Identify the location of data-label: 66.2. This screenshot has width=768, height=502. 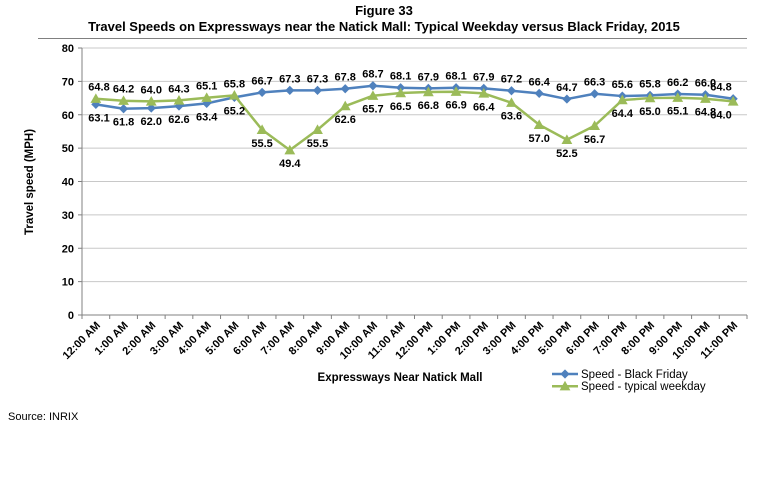
(677, 83).